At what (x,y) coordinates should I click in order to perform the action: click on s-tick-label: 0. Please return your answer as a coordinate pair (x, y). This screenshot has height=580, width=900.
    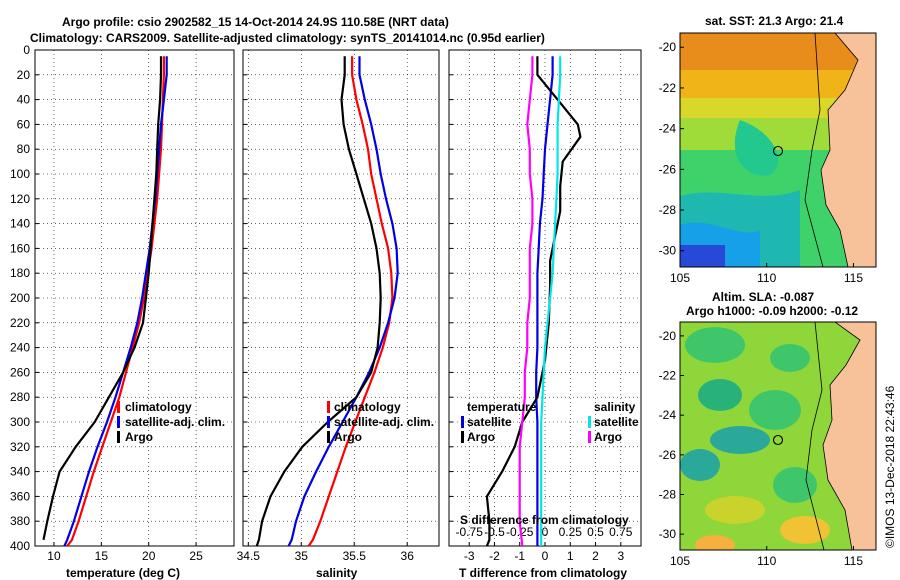
    Looking at the image, I should click on (545, 532).